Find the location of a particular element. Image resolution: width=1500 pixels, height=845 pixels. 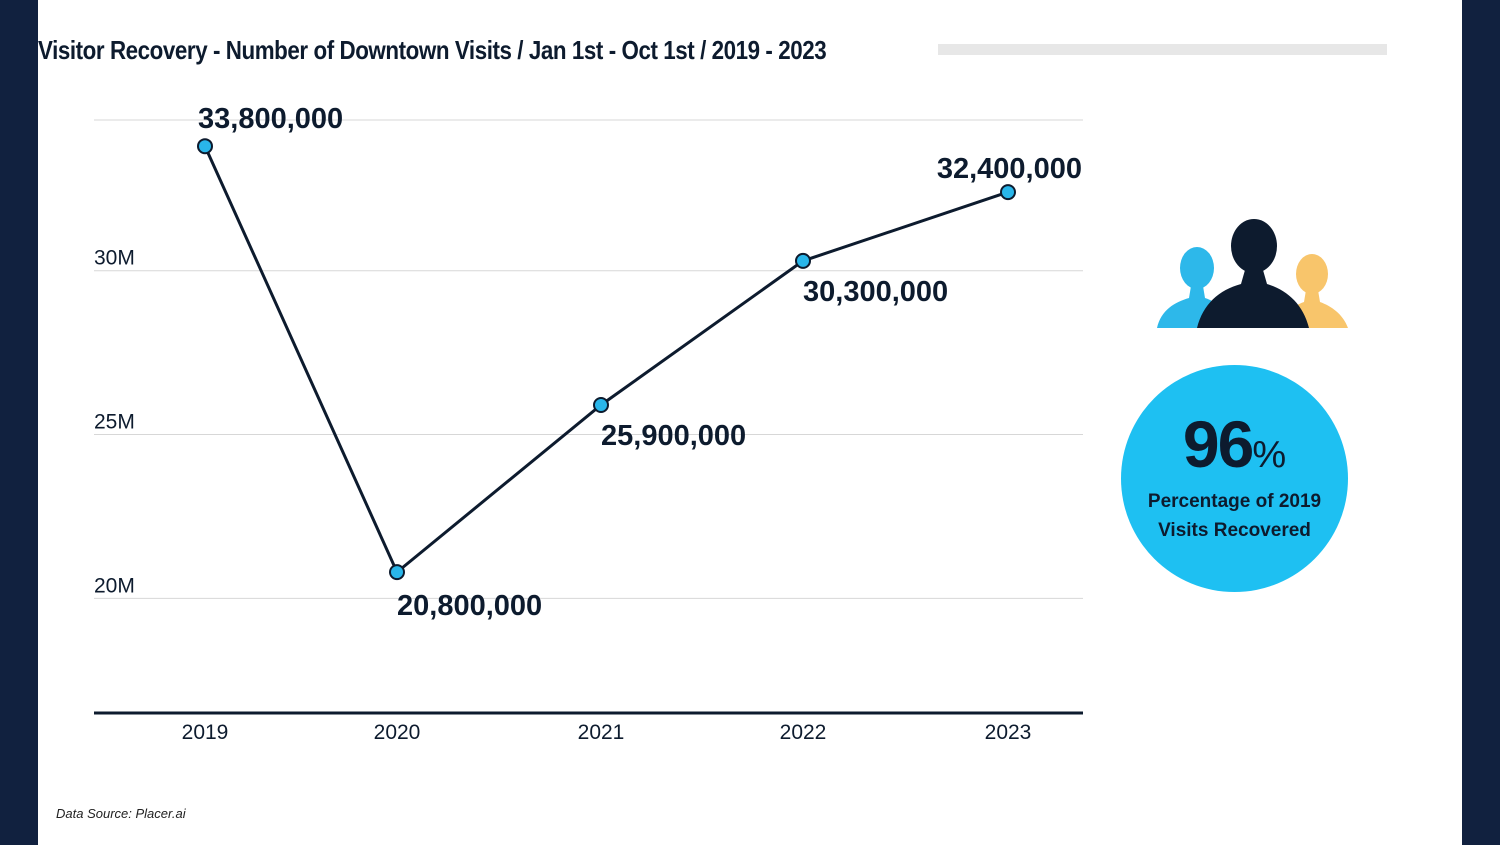

recovery-stat-circle: 96% Percentage of 2019 Visits Recovered is located at coordinates (1234, 478).